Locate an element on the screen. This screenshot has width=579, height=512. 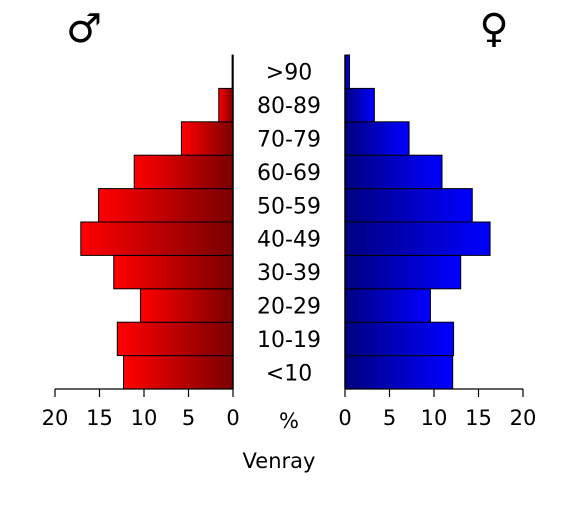
age-label-0: <10 is located at coordinates (289, 373).